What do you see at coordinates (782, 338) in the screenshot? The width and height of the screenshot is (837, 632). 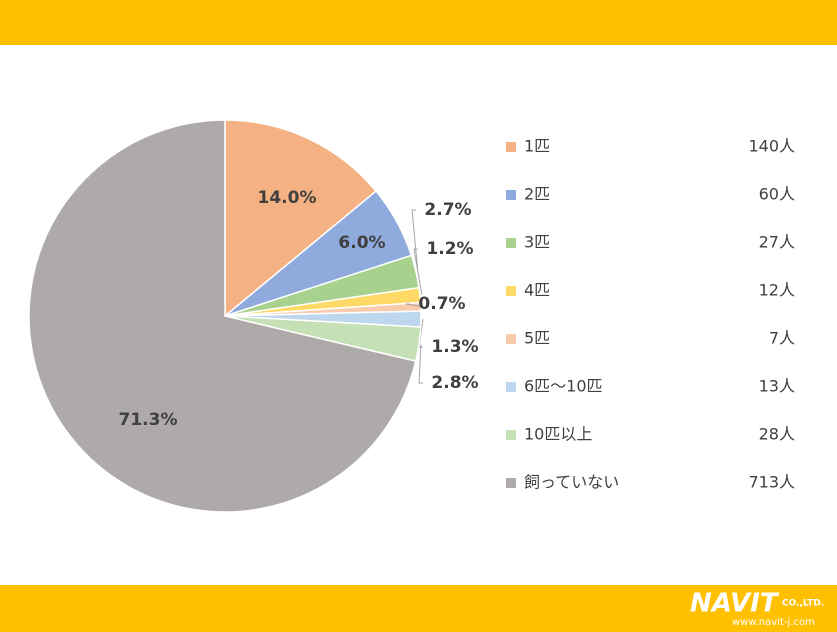 I see `legend-count: 7人` at bounding box center [782, 338].